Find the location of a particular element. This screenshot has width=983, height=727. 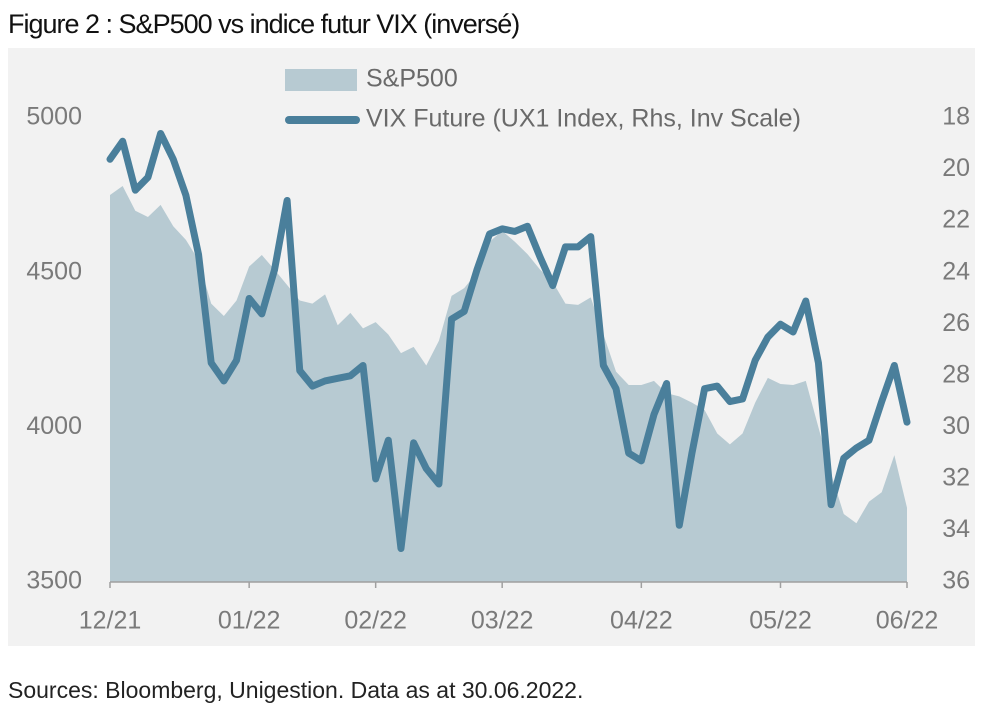

x-tick-label: 03/22 is located at coordinates (502, 621).